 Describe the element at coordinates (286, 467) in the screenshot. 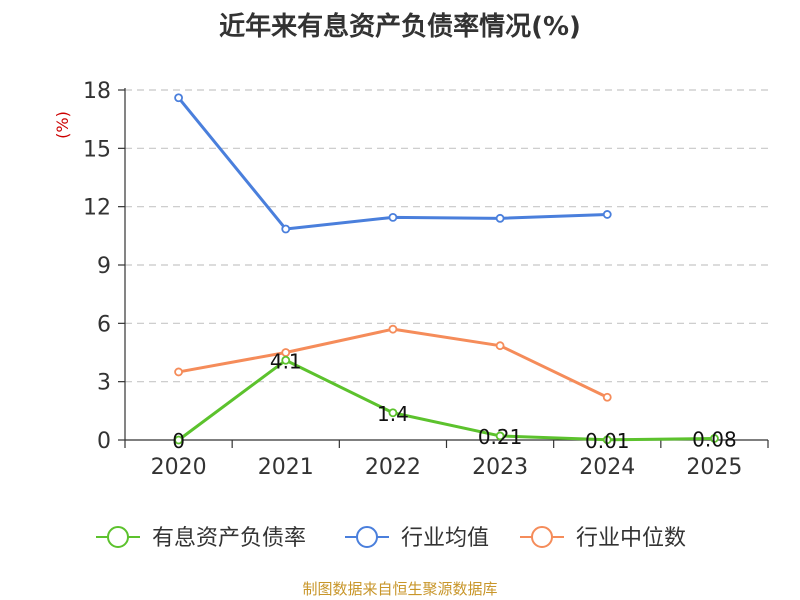

I see `x-tick-label: 2021` at that location.